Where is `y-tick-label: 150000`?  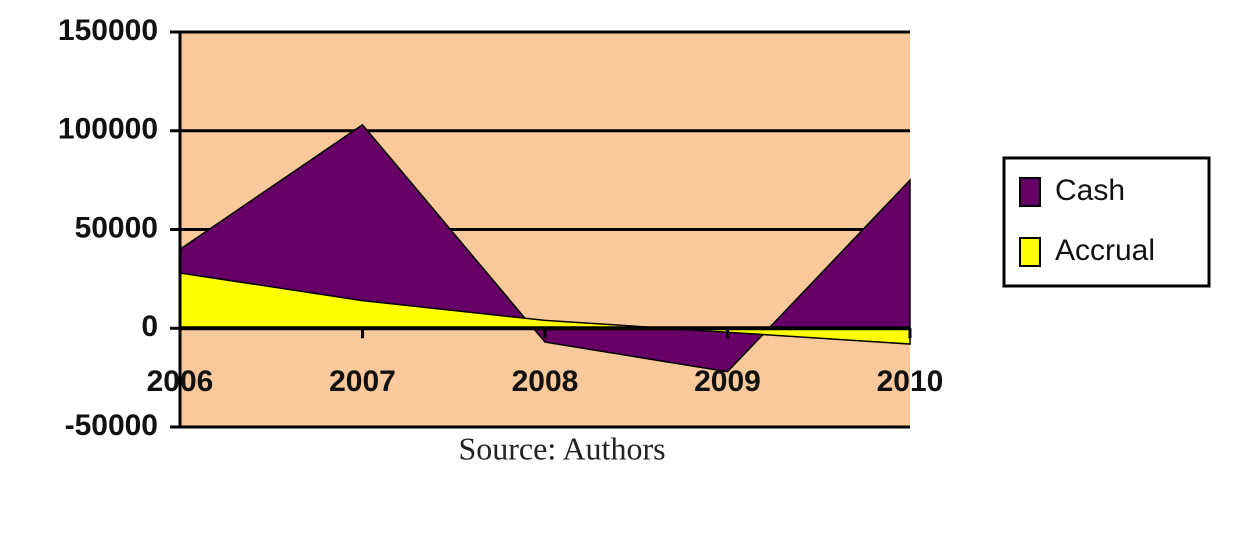
y-tick-label: 150000 is located at coordinates (108, 30).